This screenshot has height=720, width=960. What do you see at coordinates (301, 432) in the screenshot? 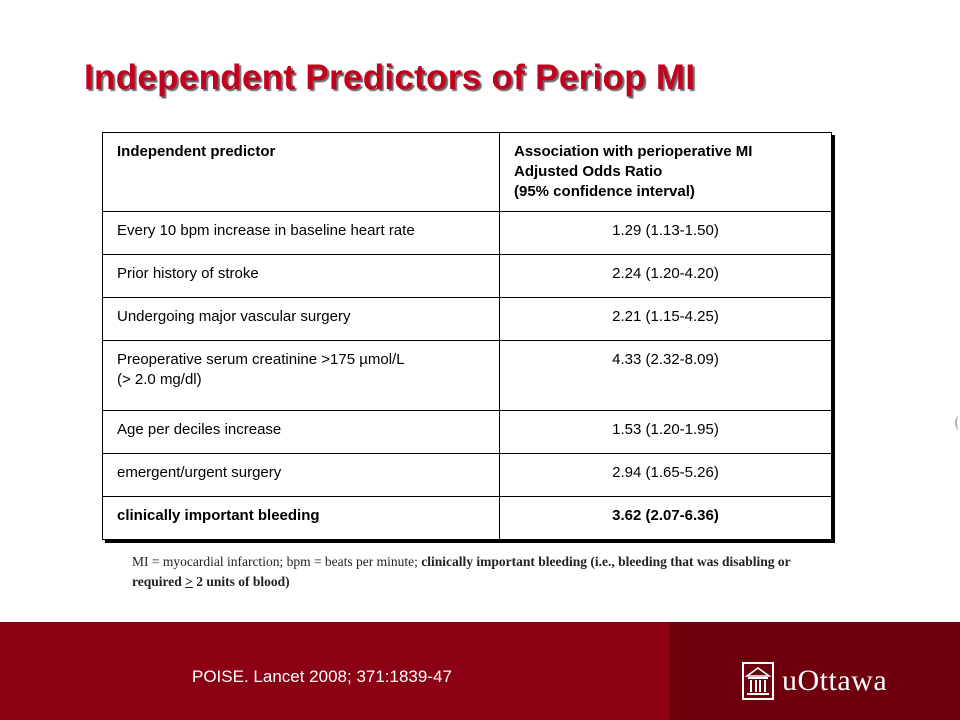
I see `predictor-cell: Age per deciles increase` at bounding box center [301, 432].